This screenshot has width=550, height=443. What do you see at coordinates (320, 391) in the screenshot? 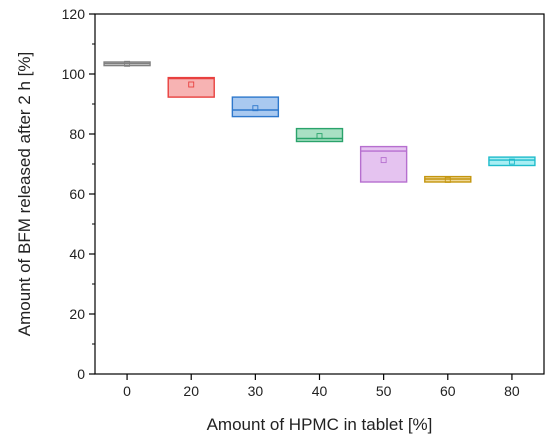
I see `x-tick-label: 40` at bounding box center [320, 391].